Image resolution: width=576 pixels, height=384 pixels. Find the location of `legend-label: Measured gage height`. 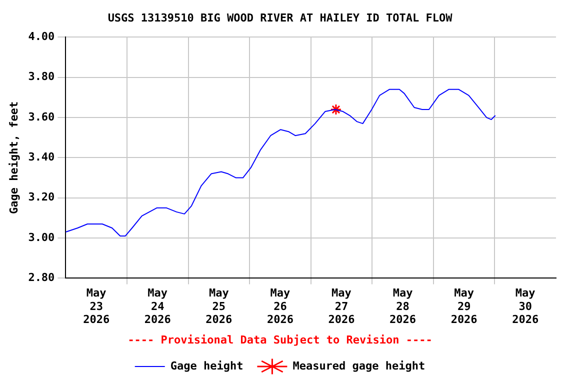

legend-label: Measured gage height is located at coordinates (359, 365).